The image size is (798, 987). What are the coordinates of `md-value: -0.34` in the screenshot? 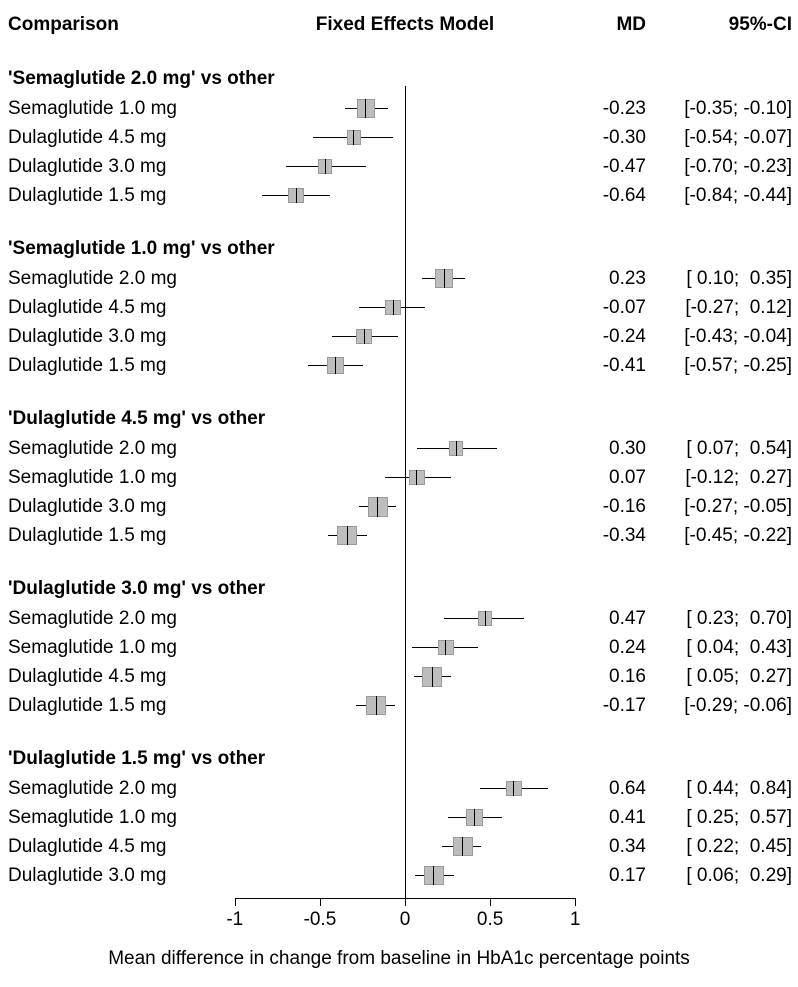 It's located at (624, 535).